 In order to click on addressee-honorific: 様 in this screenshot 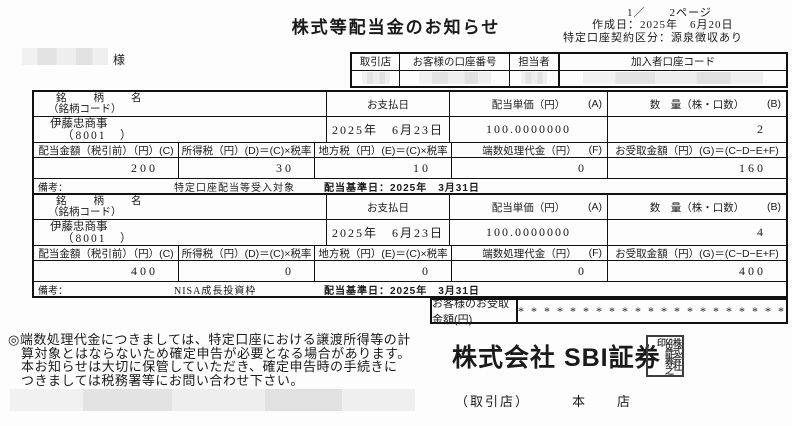, I will do `click(119, 60)`.